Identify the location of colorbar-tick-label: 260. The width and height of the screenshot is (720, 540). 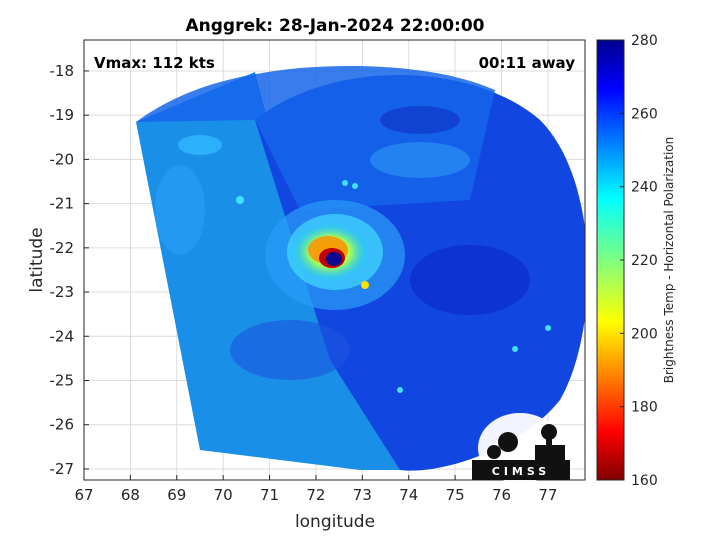
(644, 114).